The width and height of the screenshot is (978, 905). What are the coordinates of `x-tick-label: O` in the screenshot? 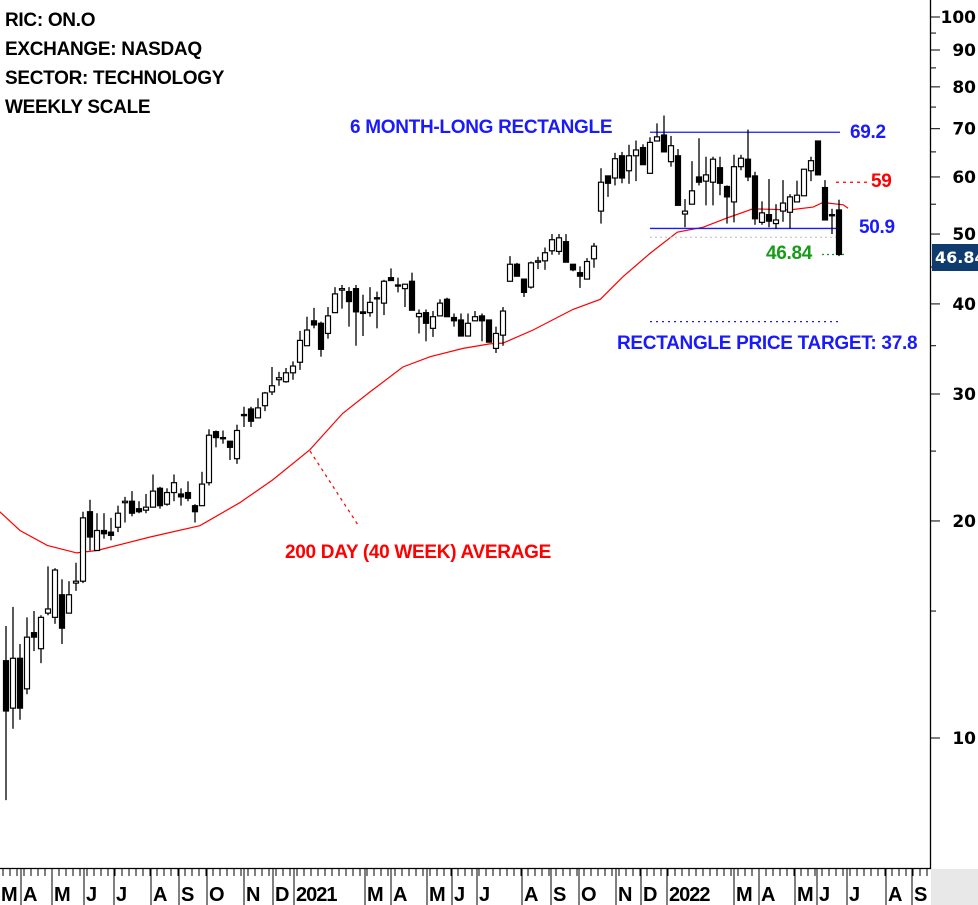 It's located at (216, 894).